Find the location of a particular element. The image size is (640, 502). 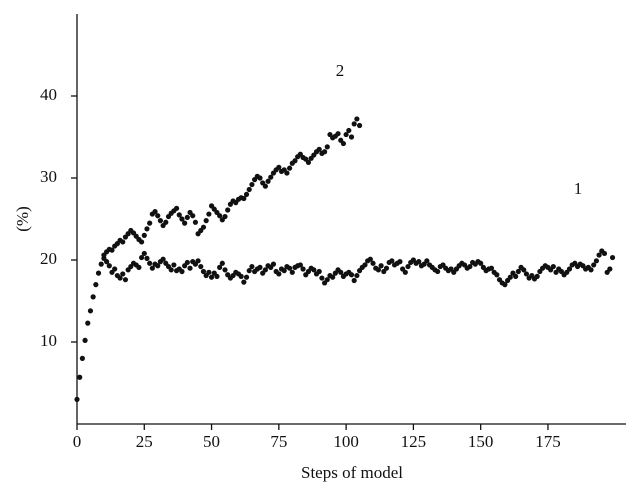

x-axis-label: Steps of model is located at coordinates (352, 472).